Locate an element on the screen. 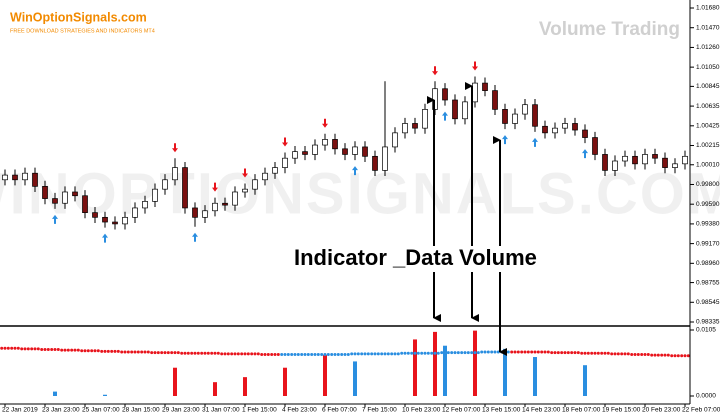 This screenshot has height=415, width=720. buy-signal is located at coordinates (445, 116).